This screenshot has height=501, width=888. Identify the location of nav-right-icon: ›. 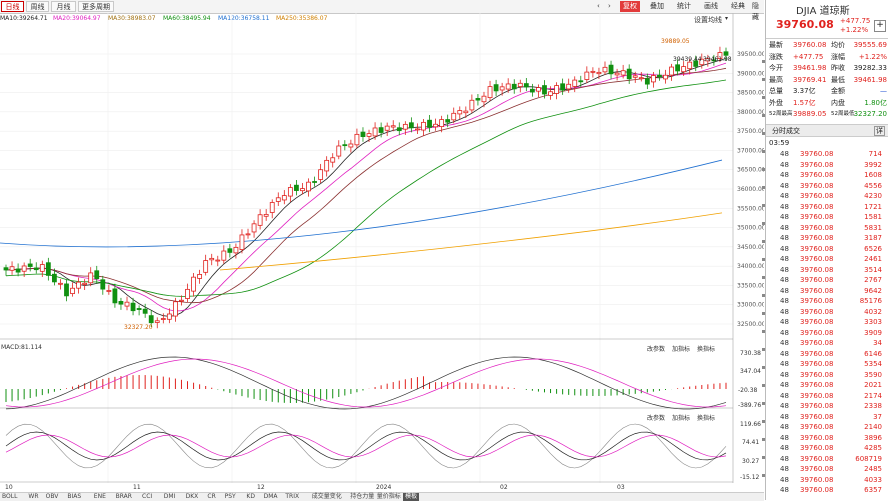
(609, 6).